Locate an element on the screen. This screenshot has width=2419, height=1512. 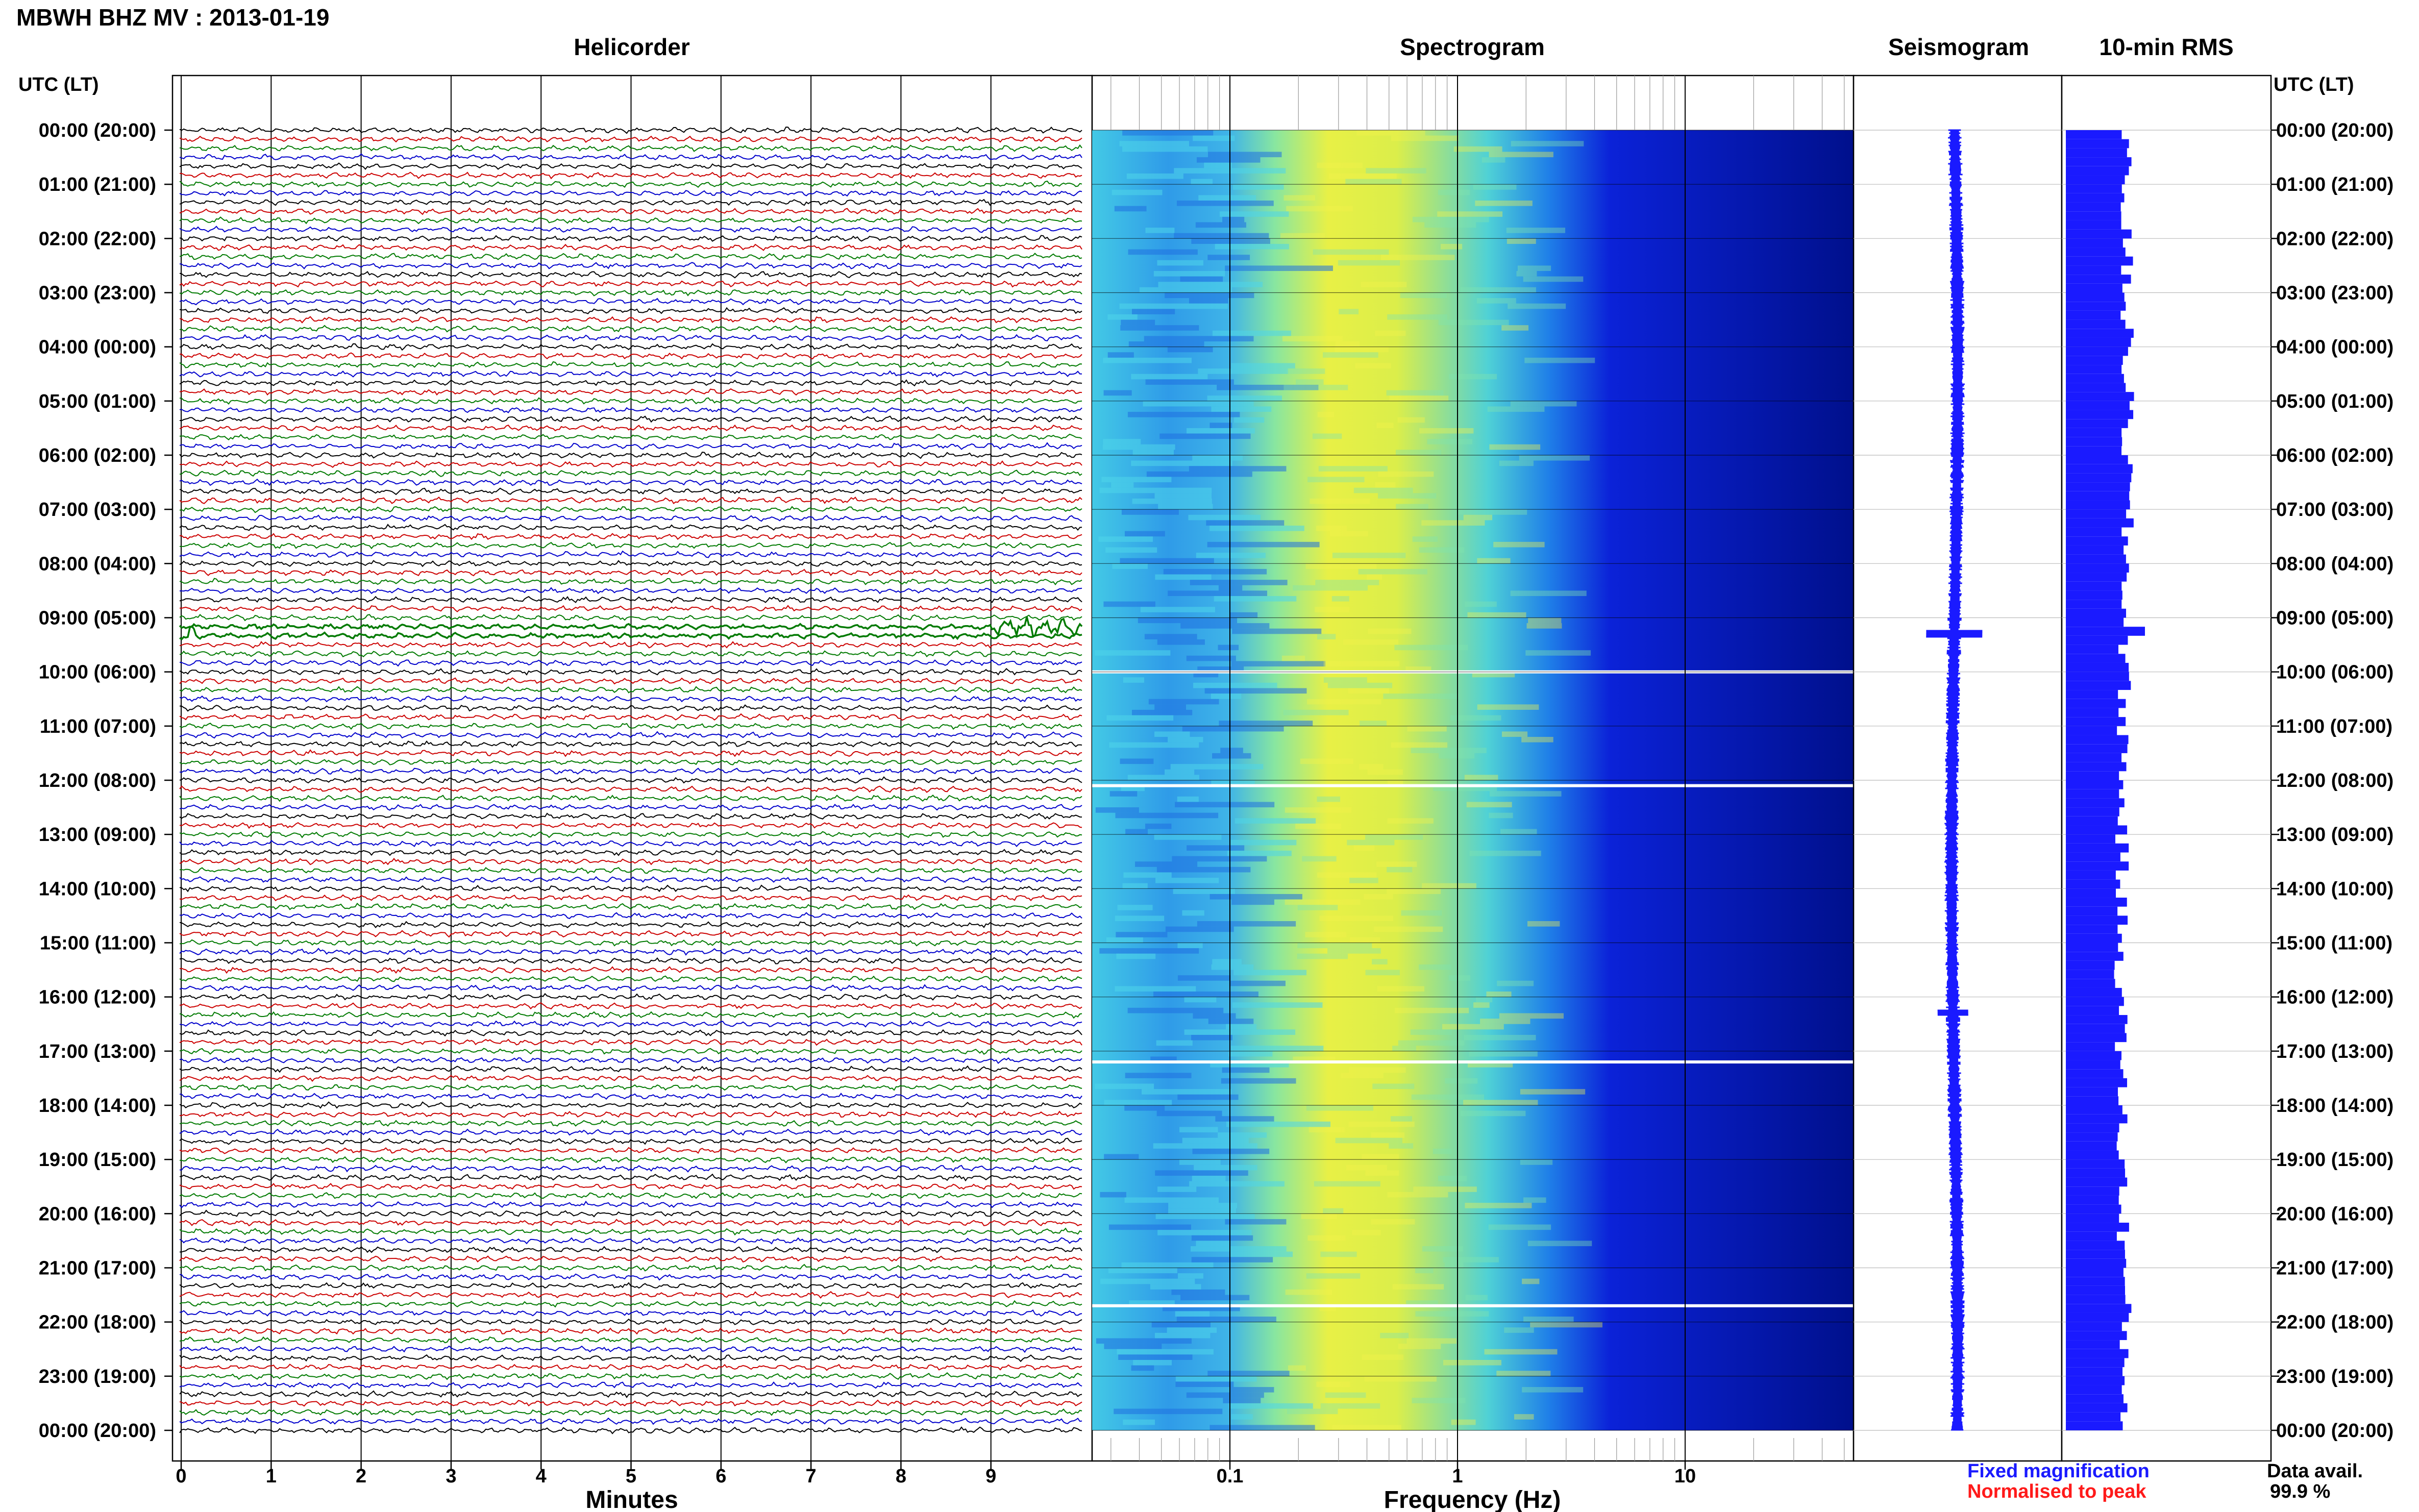
spectrogram-x-tick-label: 1 is located at coordinates (1457, 1476).